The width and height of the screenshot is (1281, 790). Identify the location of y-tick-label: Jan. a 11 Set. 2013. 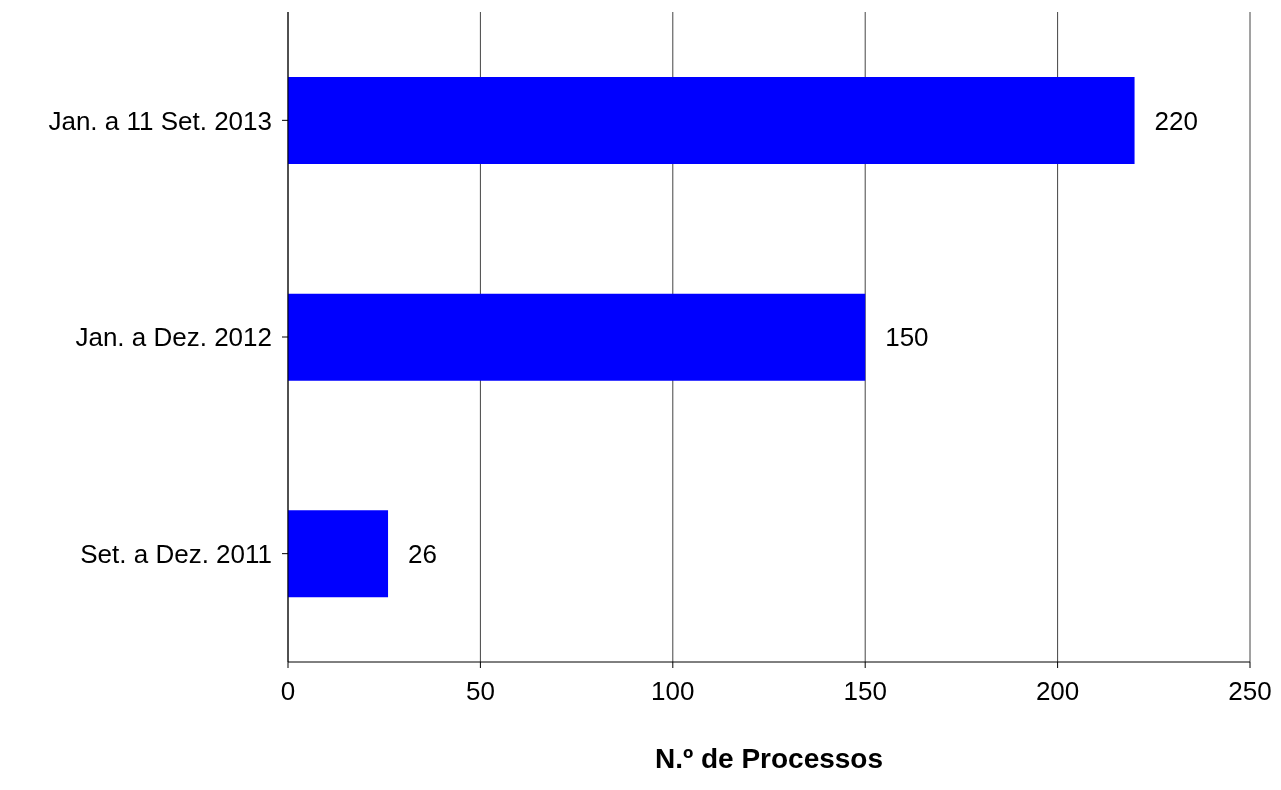
(160, 120).